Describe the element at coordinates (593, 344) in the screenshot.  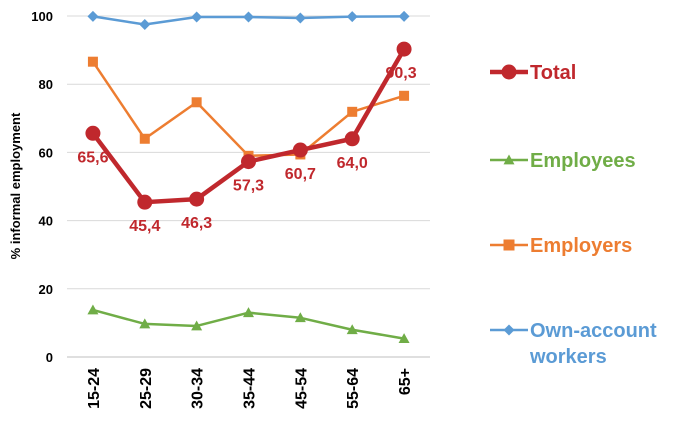
I see `legend-label: Own-account workers` at that location.